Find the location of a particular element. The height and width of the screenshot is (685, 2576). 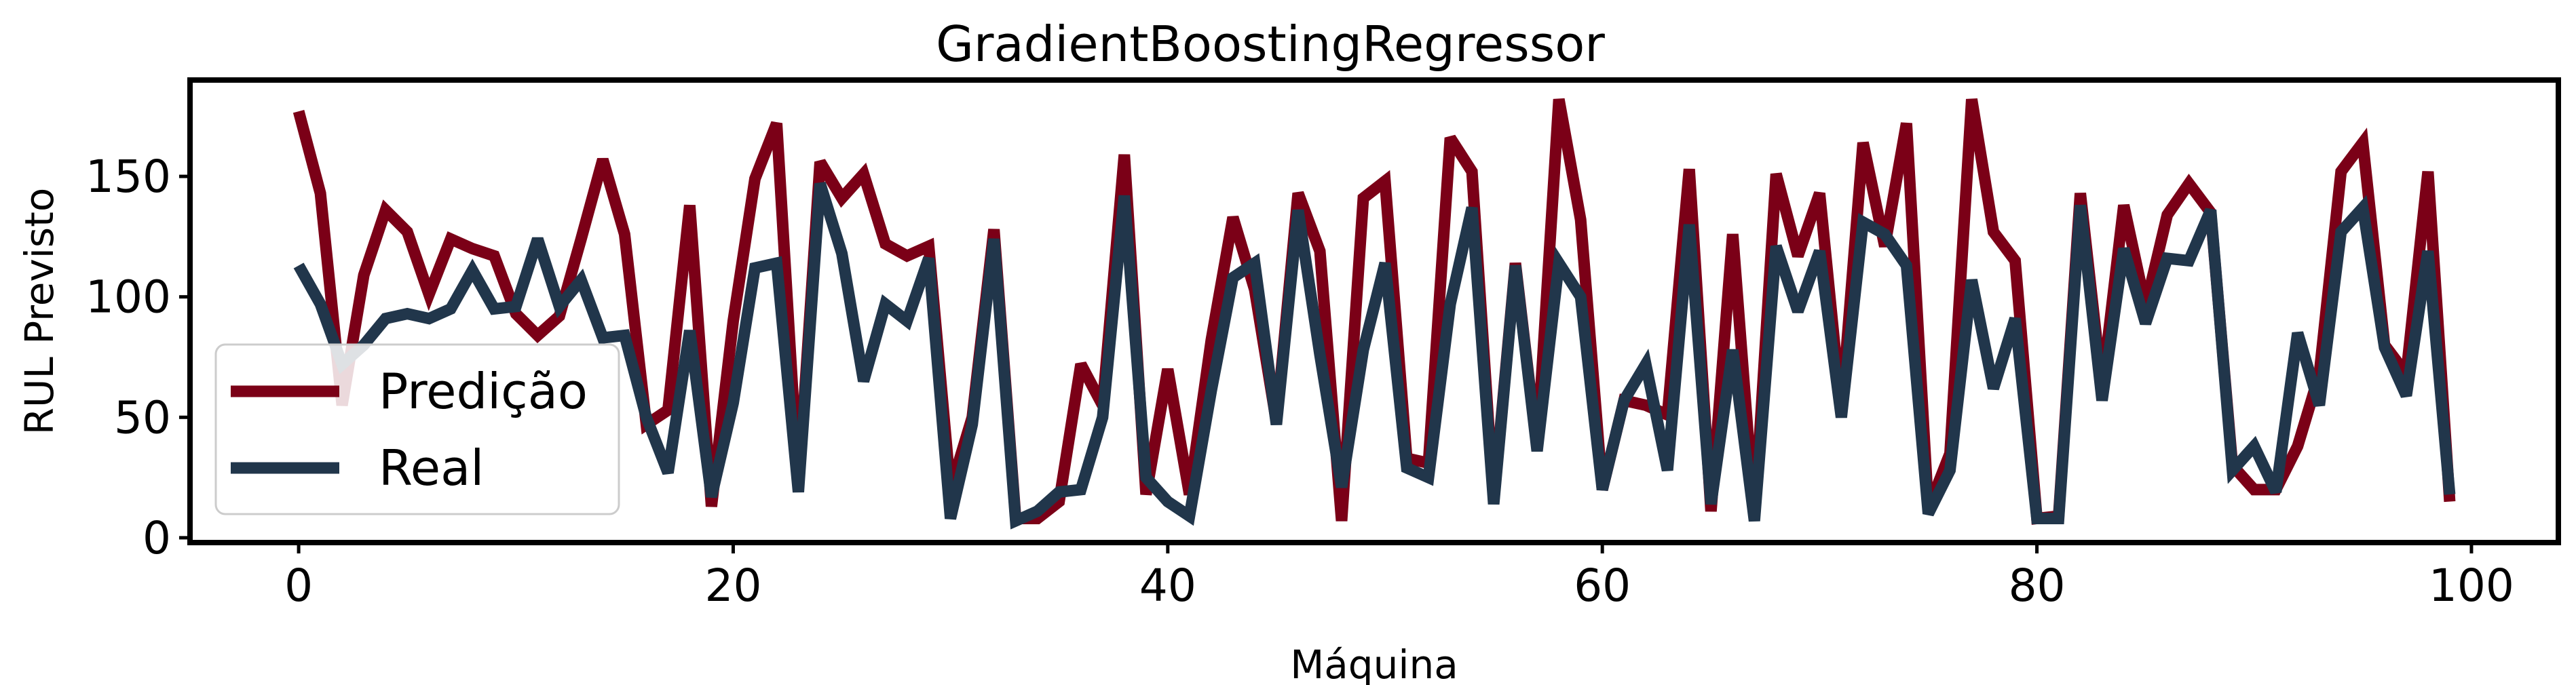

x-tick-label: 0 is located at coordinates (298, 586).